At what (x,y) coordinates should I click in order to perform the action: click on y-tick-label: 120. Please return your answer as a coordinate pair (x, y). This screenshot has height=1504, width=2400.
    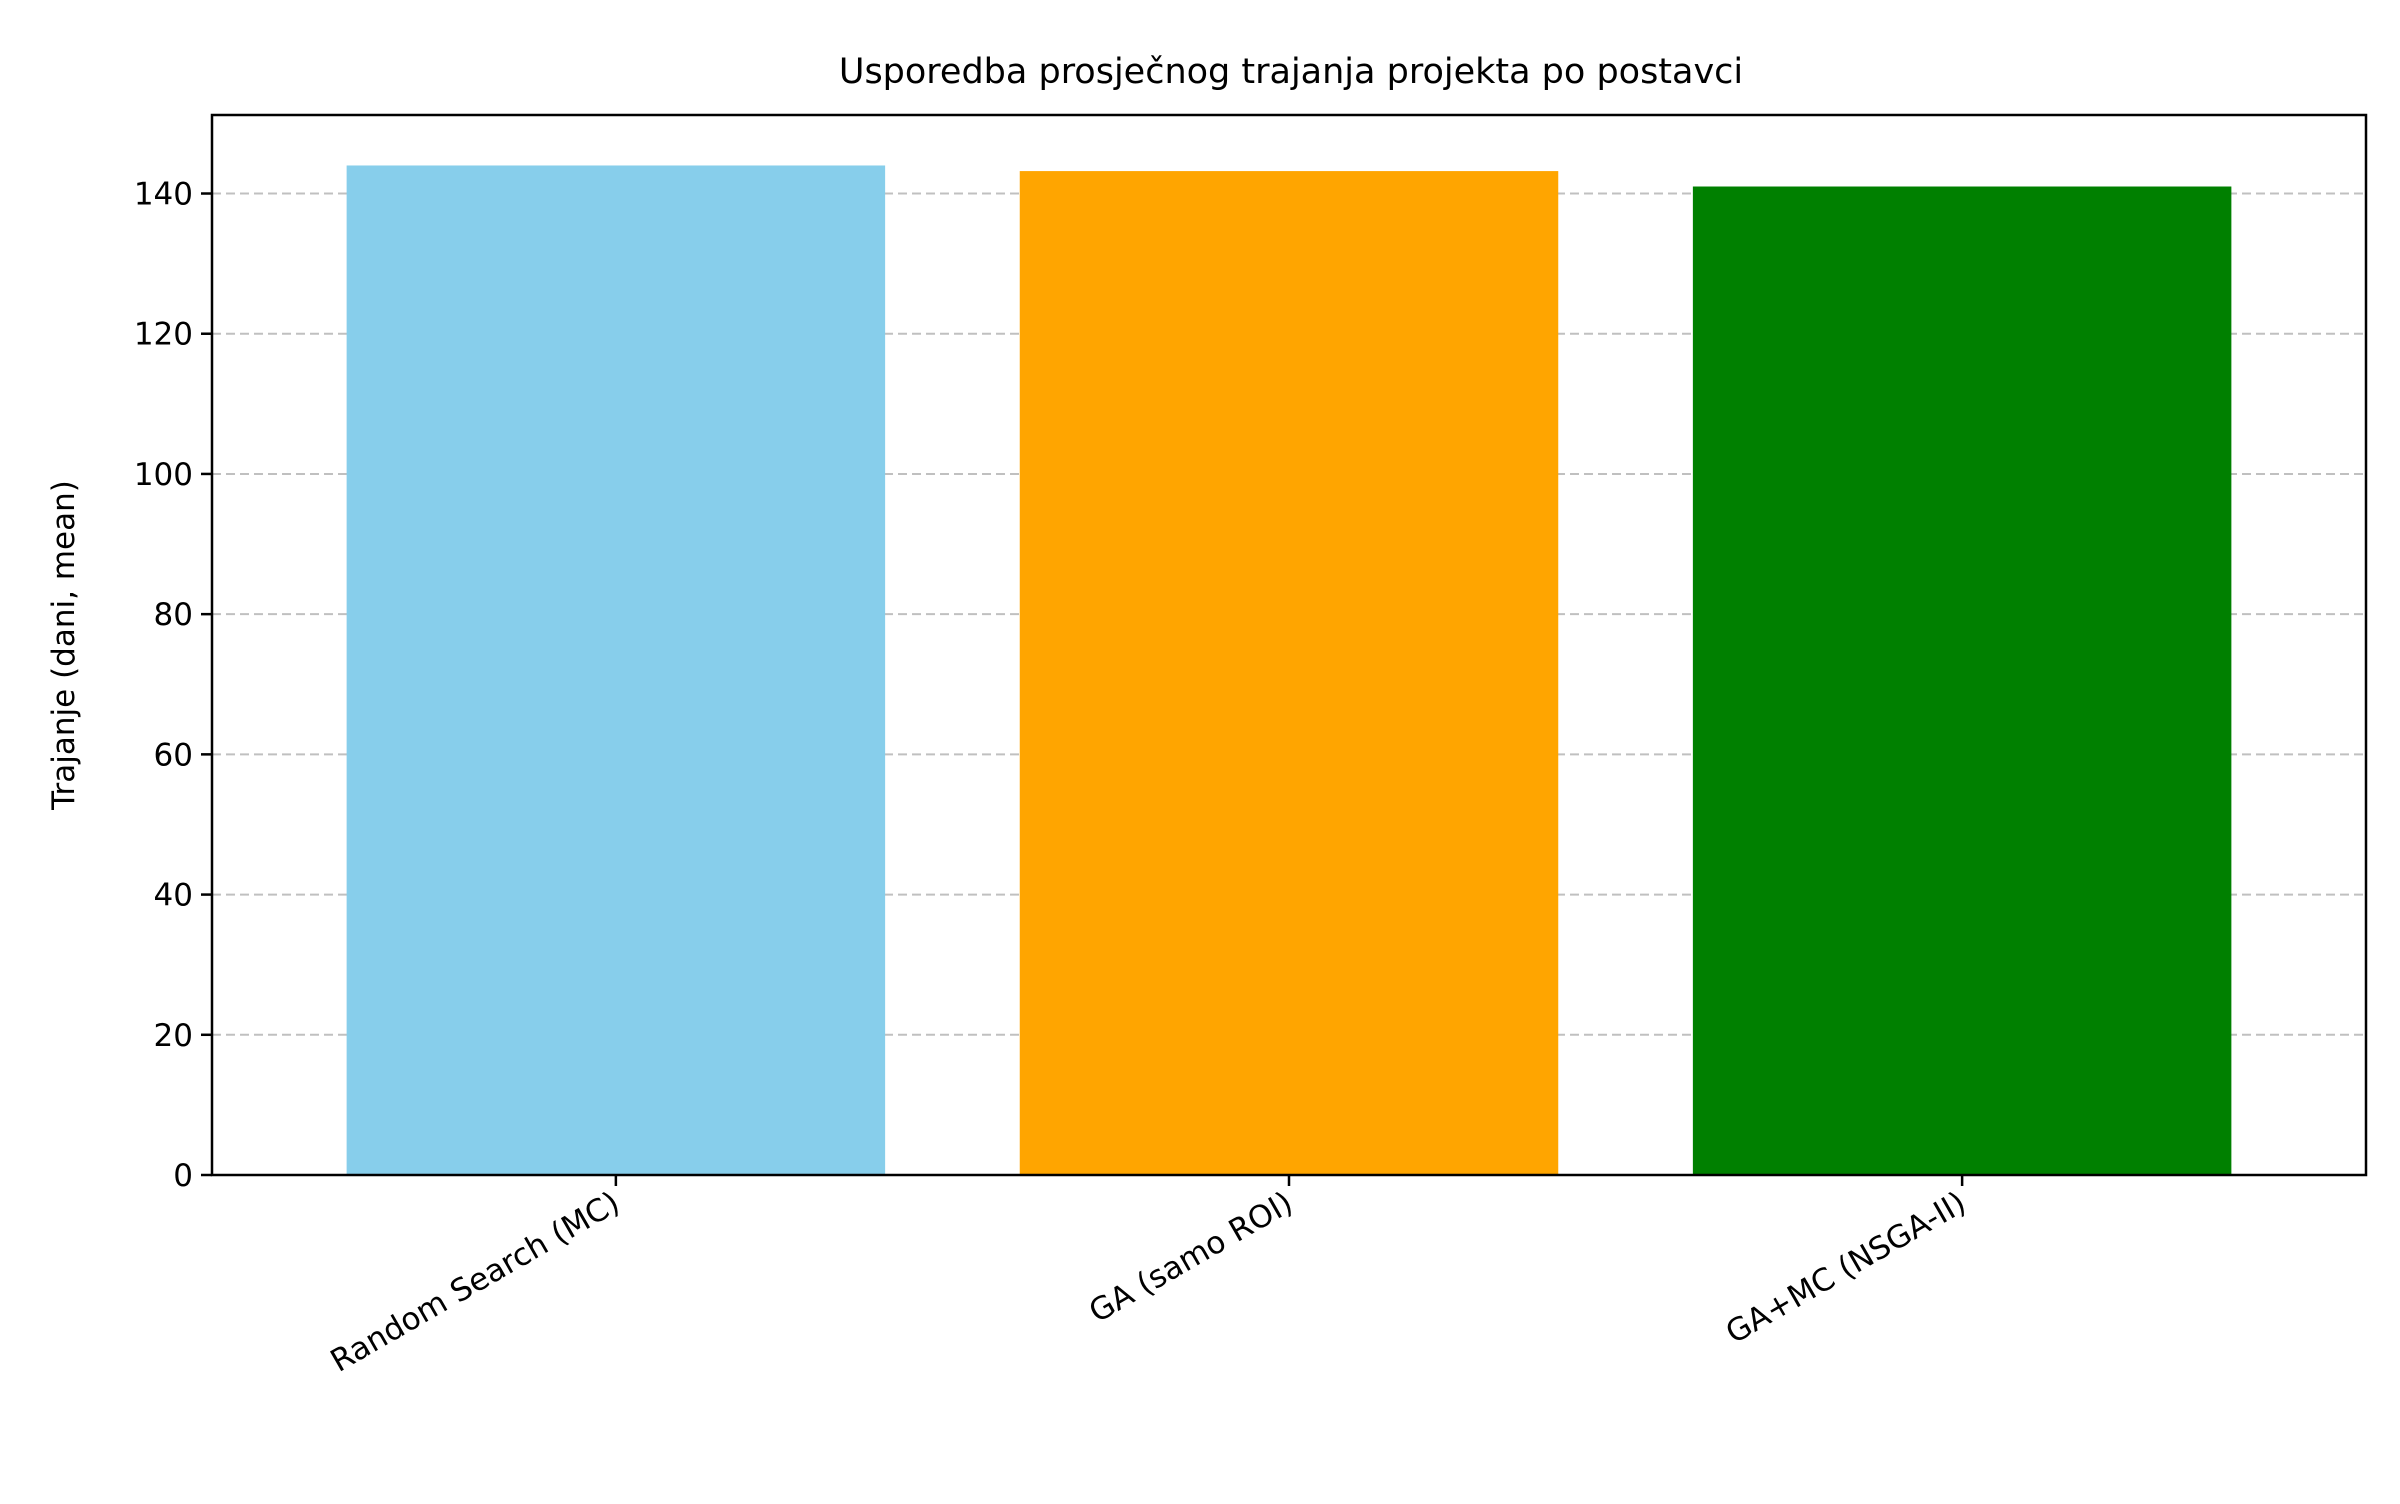
    Looking at the image, I should click on (163, 335).